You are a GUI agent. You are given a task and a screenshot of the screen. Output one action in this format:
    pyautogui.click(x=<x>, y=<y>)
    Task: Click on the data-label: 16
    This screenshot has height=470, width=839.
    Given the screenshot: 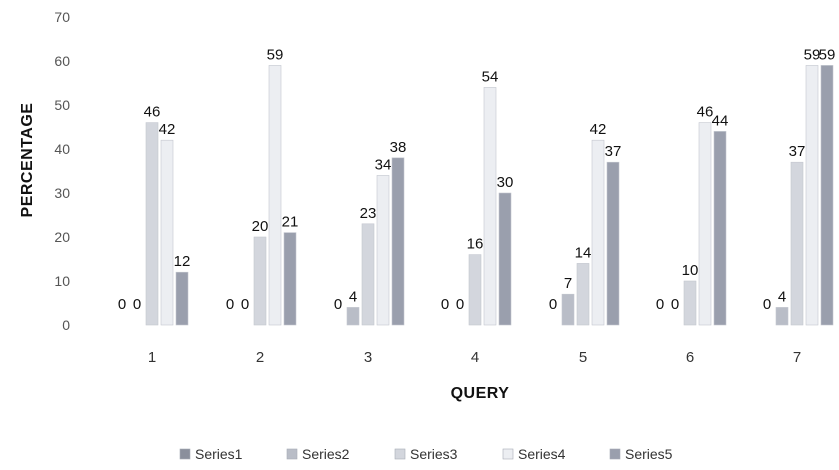 What is the action you would take?
    pyautogui.click(x=475, y=244)
    